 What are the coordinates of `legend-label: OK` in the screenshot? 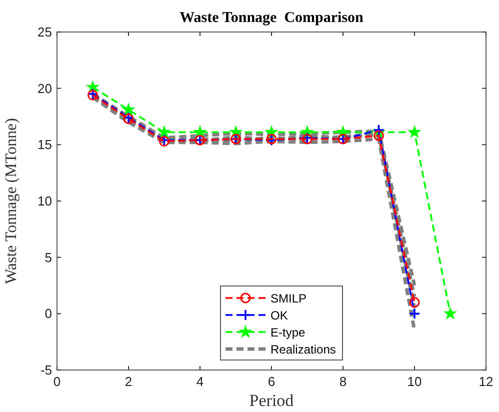 It's located at (279, 315).